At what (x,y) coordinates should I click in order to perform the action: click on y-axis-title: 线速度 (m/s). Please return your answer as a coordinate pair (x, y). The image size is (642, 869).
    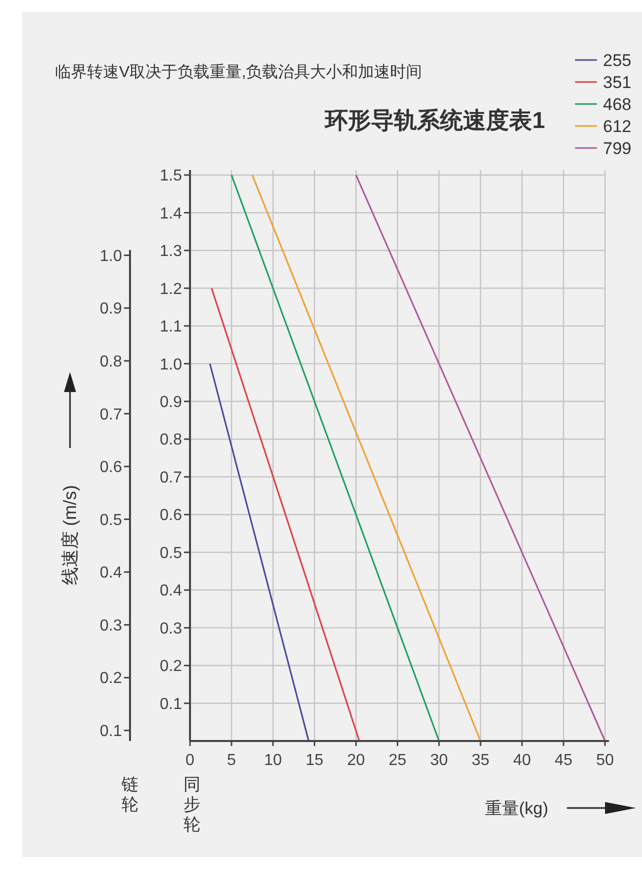
    Looking at the image, I should click on (70, 535).